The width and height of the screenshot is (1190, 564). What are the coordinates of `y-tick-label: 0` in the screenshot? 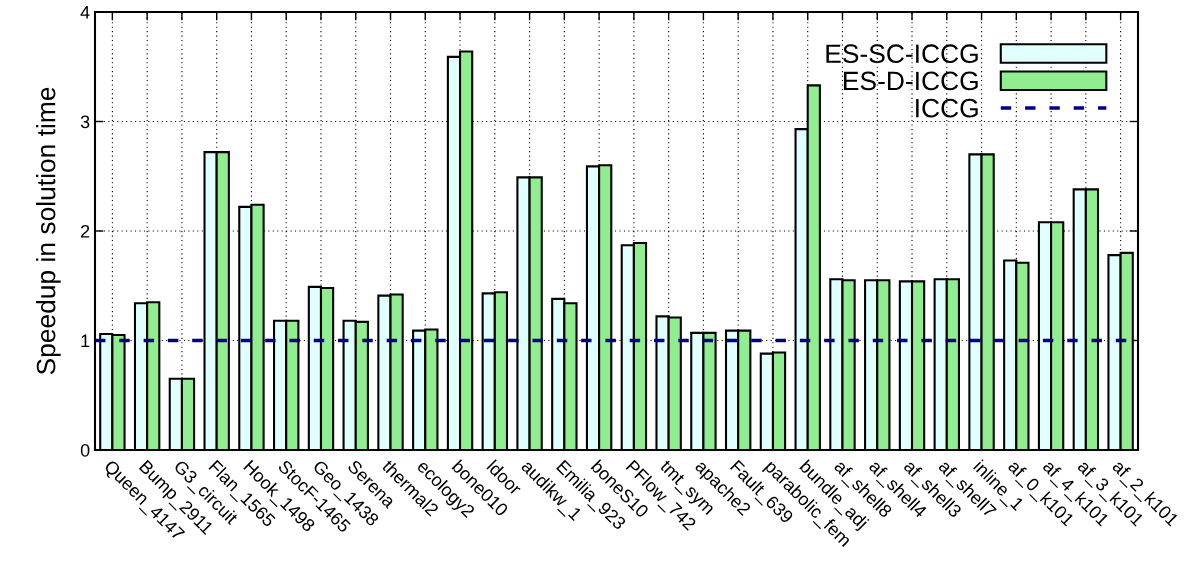 It's located at (85, 450).